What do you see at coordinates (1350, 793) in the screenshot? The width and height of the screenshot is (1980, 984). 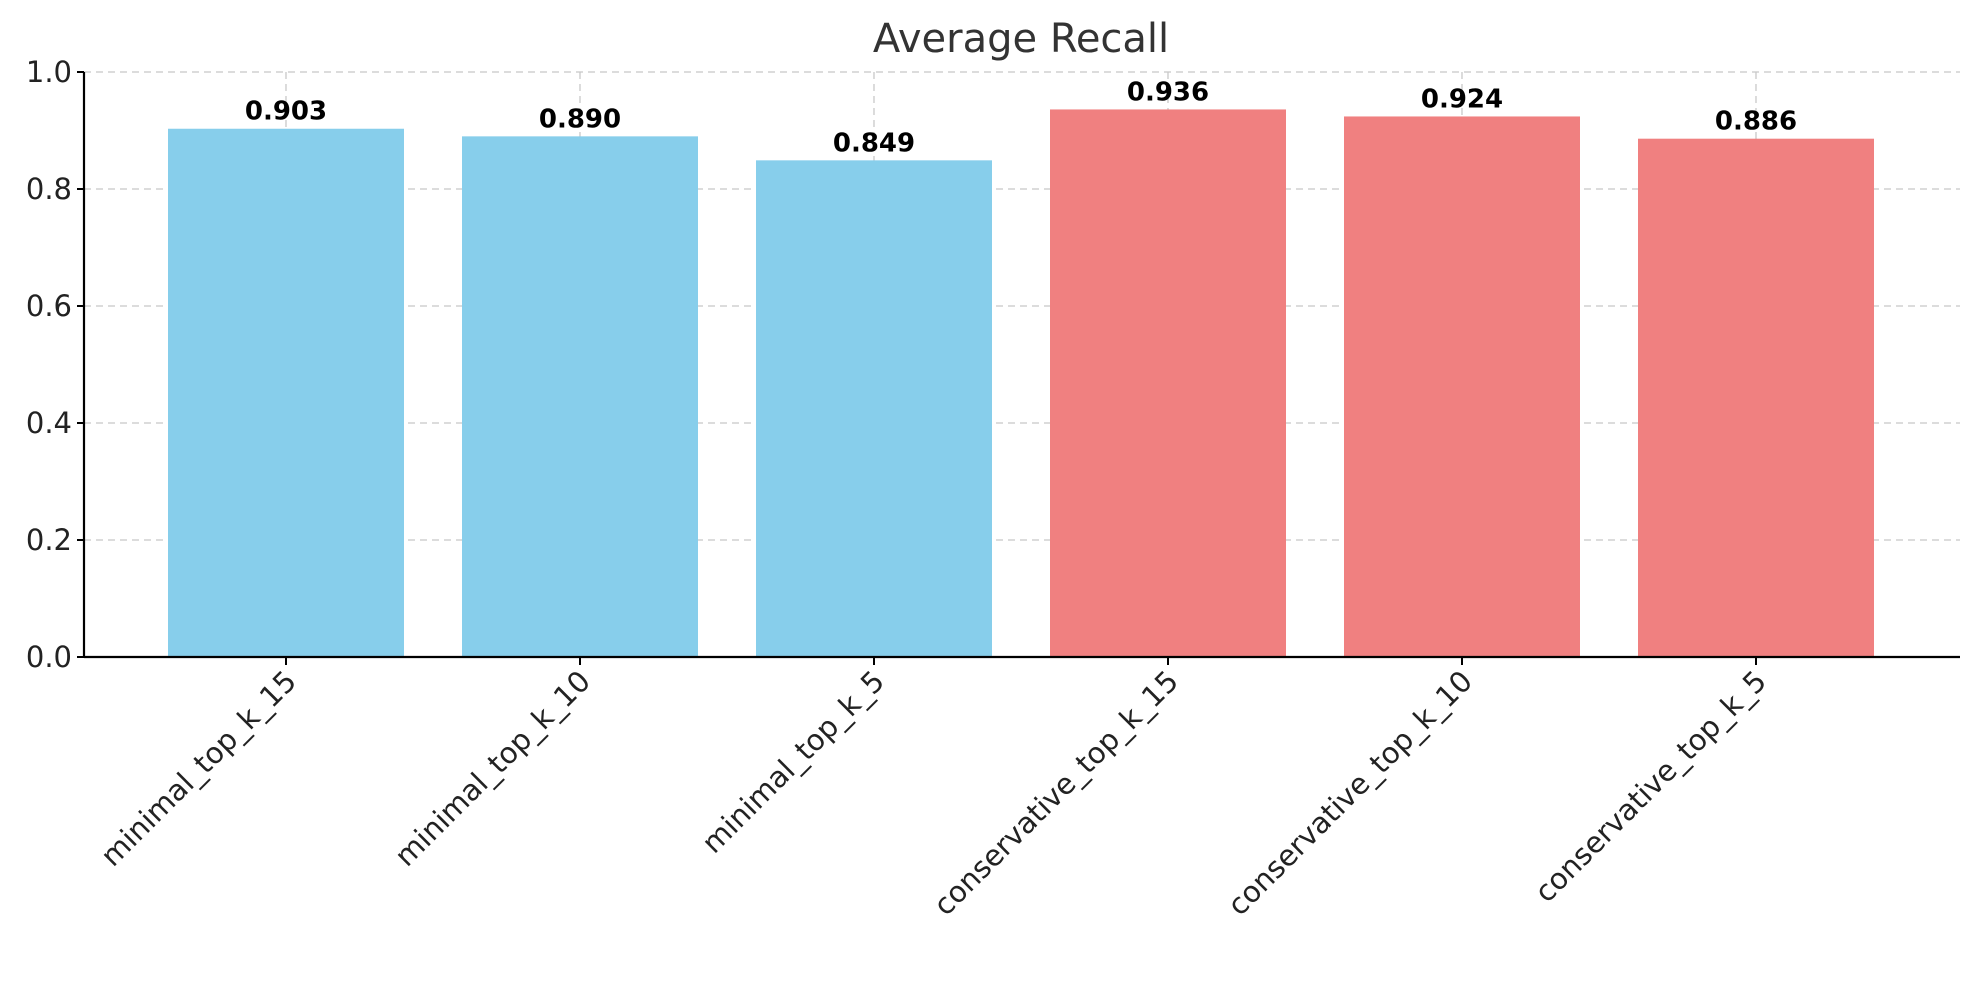 I see `x-tick-label: conservative_top_k_10` at bounding box center [1350, 793].